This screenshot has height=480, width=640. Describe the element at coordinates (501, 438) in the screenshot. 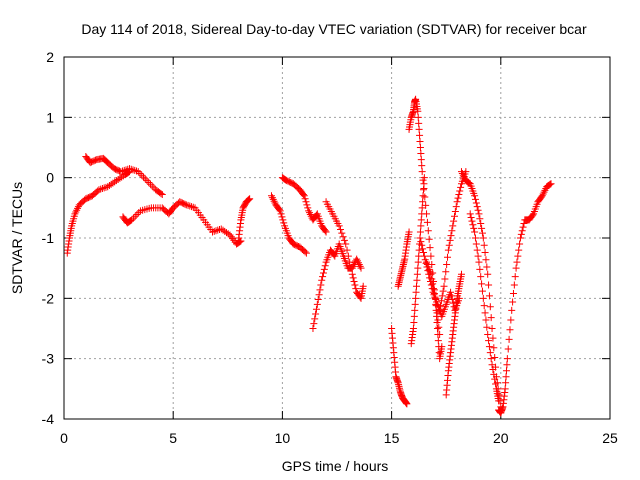

I see `x-tick-label: 20` at that location.